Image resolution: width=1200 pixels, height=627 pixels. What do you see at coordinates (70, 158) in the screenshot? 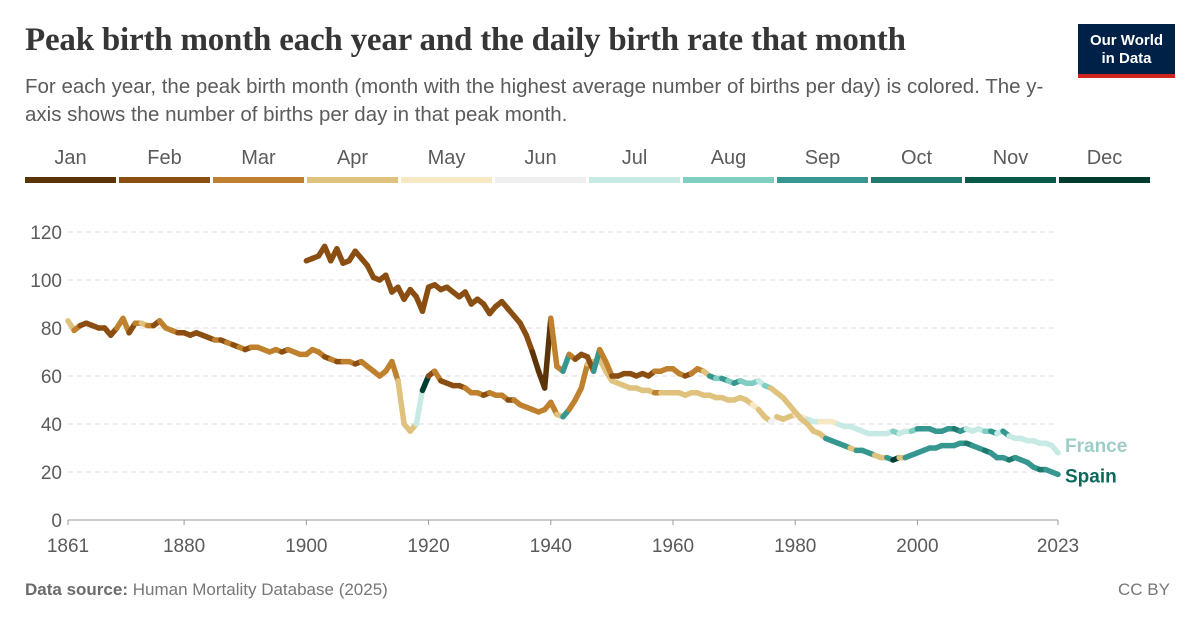
I see `legend-label: Jan` at bounding box center [70, 158].